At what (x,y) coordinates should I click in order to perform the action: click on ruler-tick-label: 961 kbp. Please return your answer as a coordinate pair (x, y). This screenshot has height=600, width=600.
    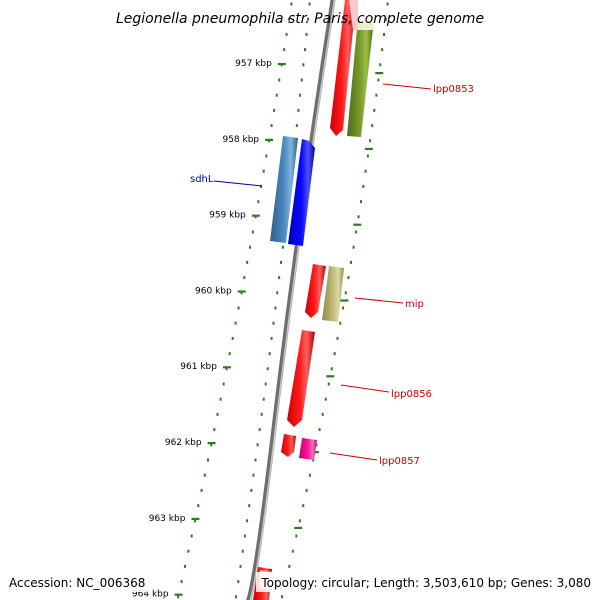
    Looking at the image, I should click on (198, 367).